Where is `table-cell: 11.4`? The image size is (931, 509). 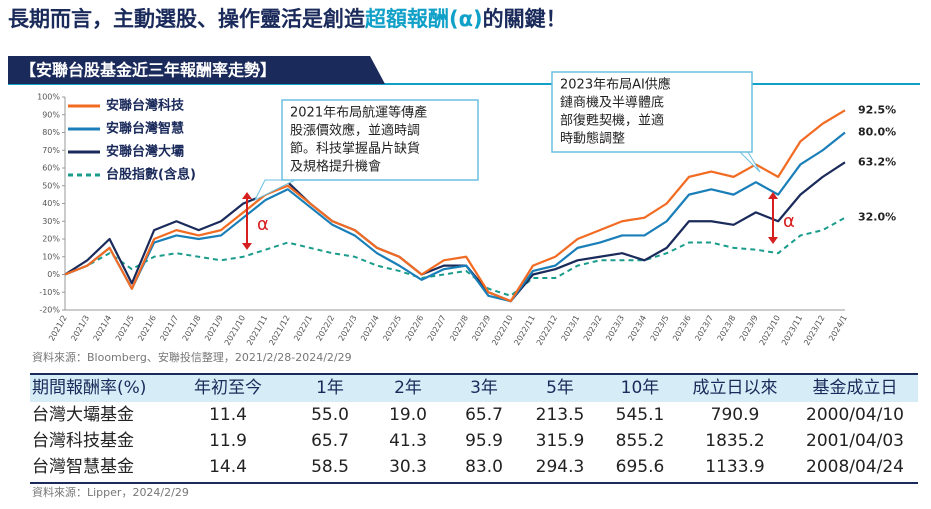
table-cell: 11.4 is located at coordinates (228, 415).